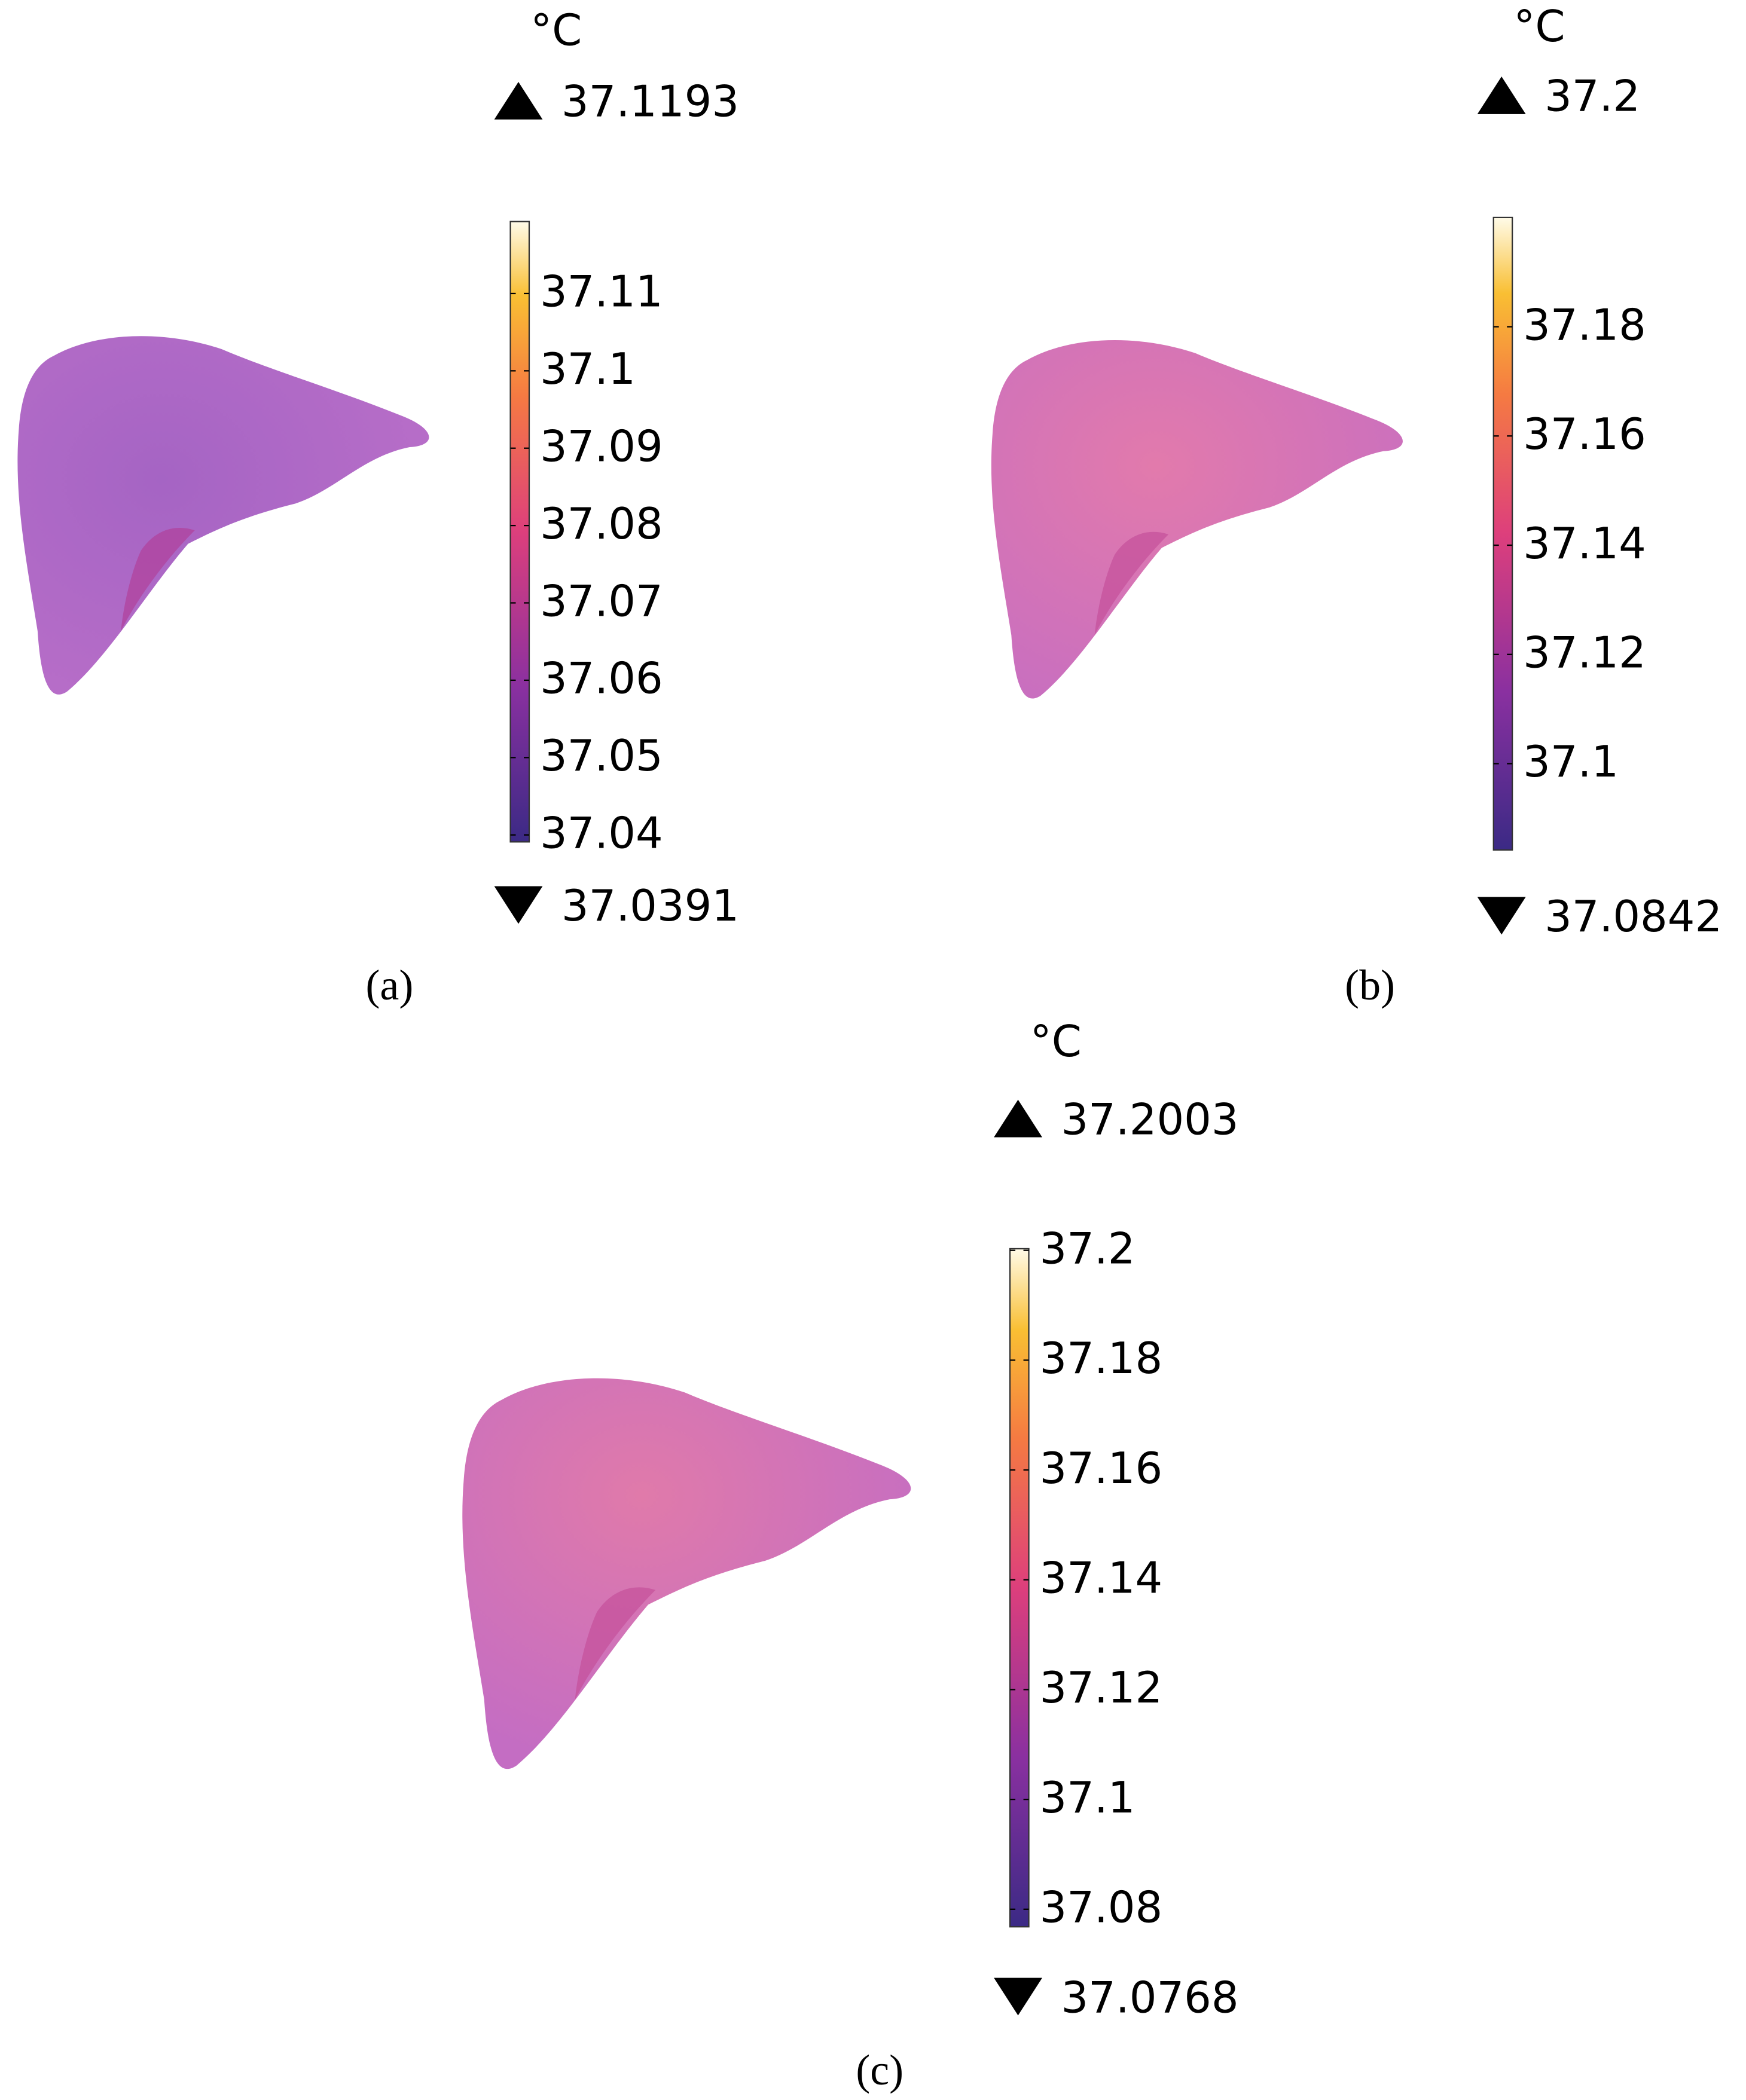  What do you see at coordinates (601, 446) in the screenshot?
I see `colorbar-tick-label: 37.09` at bounding box center [601, 446].